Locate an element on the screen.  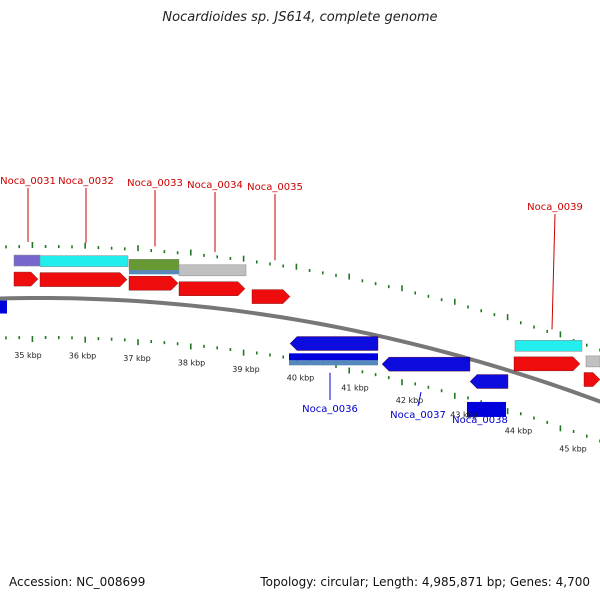
gene-label-noca-0037: Noca_0037 is located at coordinates (418, 415).